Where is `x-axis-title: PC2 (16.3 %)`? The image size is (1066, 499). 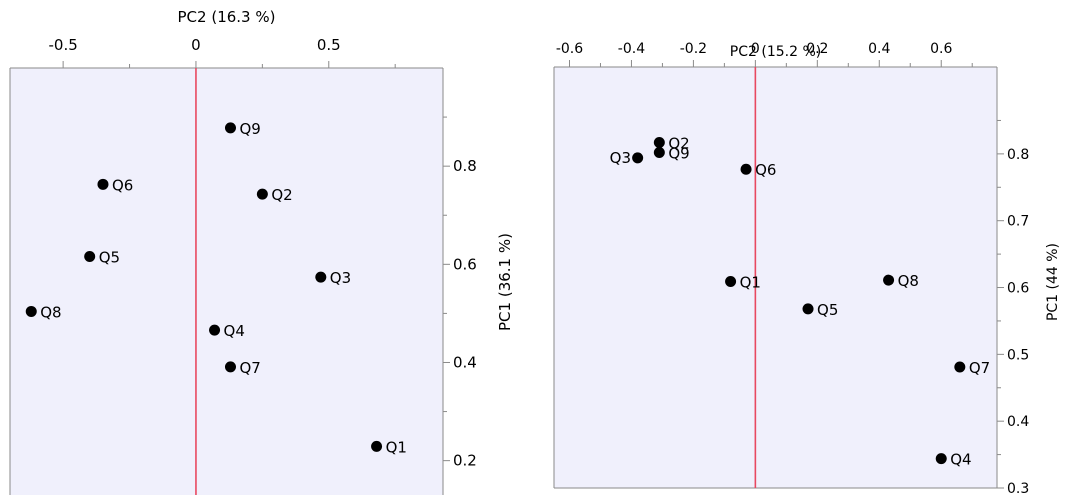 x-axis-title: PC2 (16.3 %) is located at coordinates (227, 17).